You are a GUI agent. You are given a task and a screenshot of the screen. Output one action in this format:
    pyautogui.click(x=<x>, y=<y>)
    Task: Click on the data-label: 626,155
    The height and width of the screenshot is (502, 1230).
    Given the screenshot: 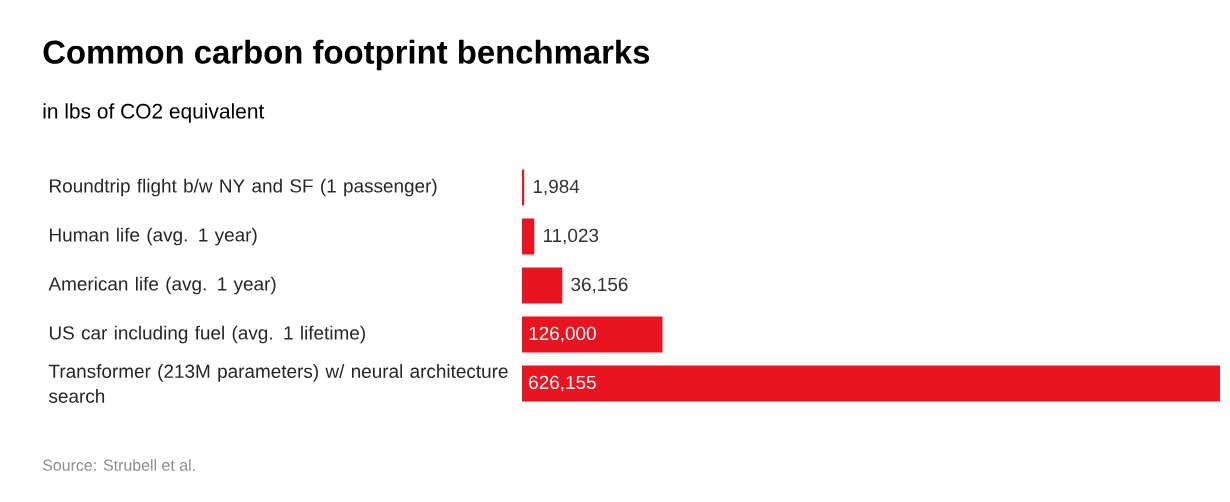 What is the action you would take?
    pyautogui.click(x=562, y=383)
    